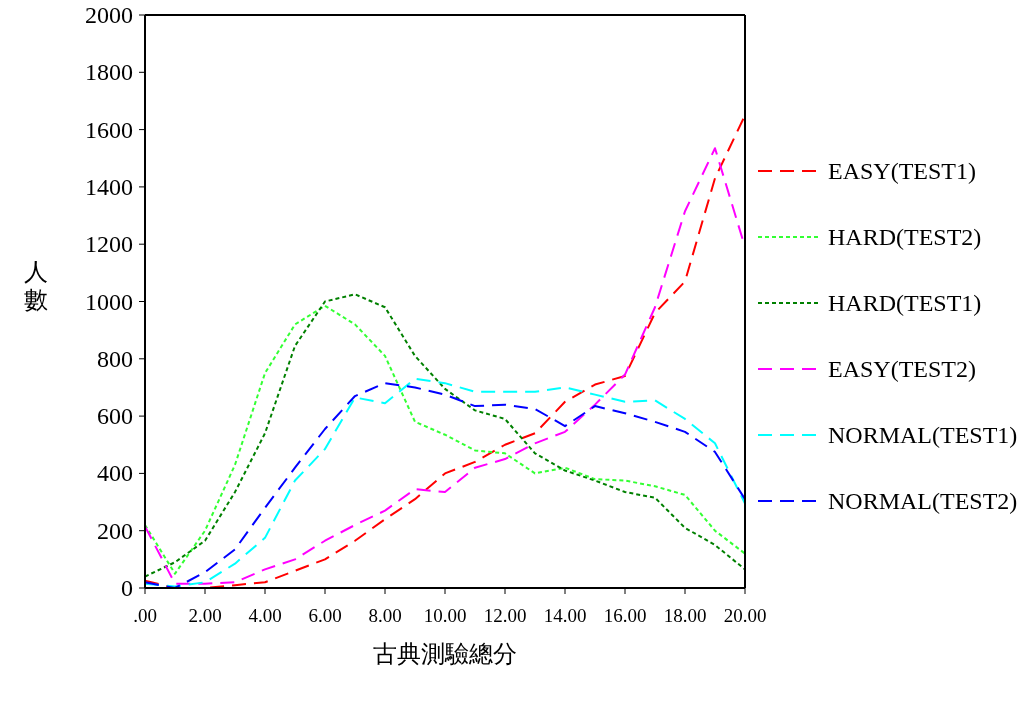 Image resolution: width=1036 pixels, height=704 pixels. Describe the element at coordinates (115, 358) in the screenshot. I see `y-tick-label: 800` at that location.